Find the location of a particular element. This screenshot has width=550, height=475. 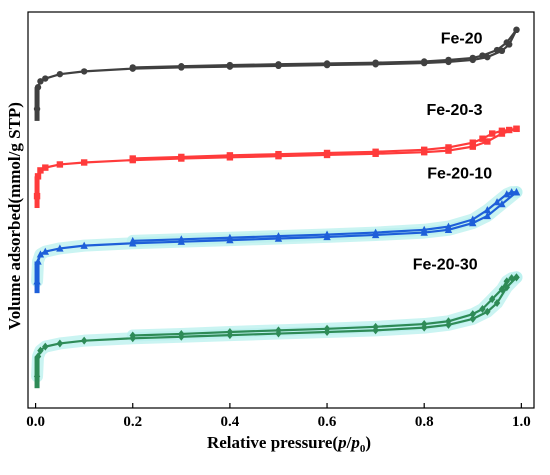

ticks-layer is located at coordinates (278, 405).